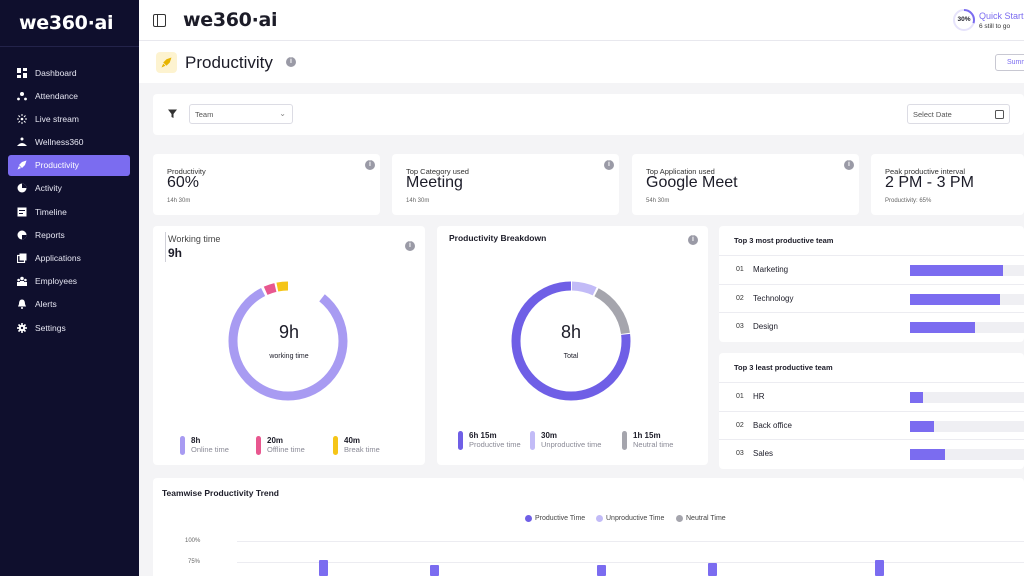 The width and height of the screenshot is (1024, 576). Describe the element at coordinates (282, 113) in the screenshot. I see `chevron-down-icon: ⌄` at that location.